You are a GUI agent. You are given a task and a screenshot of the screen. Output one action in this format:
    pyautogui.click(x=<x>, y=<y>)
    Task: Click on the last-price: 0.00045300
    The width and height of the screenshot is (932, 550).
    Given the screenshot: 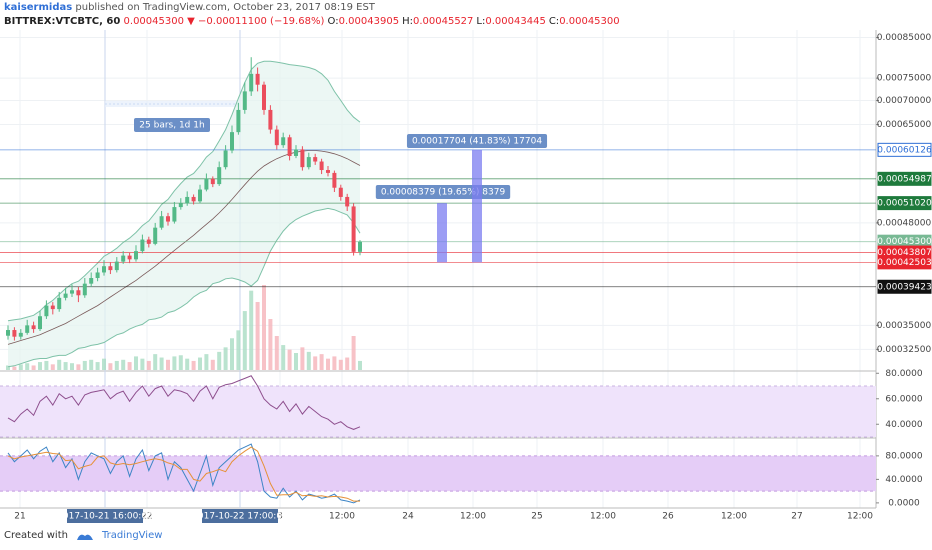 What is the action you would take?
    pyautogui.click(x=153, y=21)
    